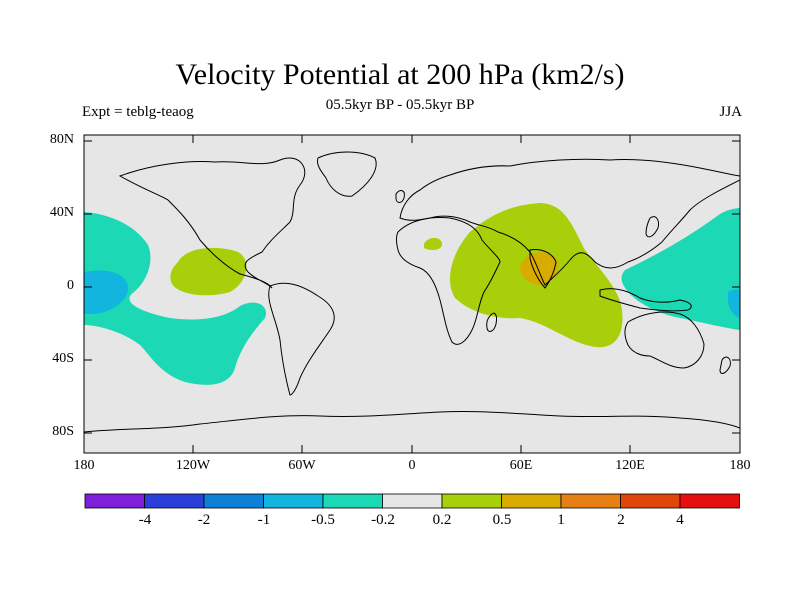  What do you see at coordinates (175, 298) in the screenshot?
I see `contour-neg-pacific` at bounding box center [175, 298].